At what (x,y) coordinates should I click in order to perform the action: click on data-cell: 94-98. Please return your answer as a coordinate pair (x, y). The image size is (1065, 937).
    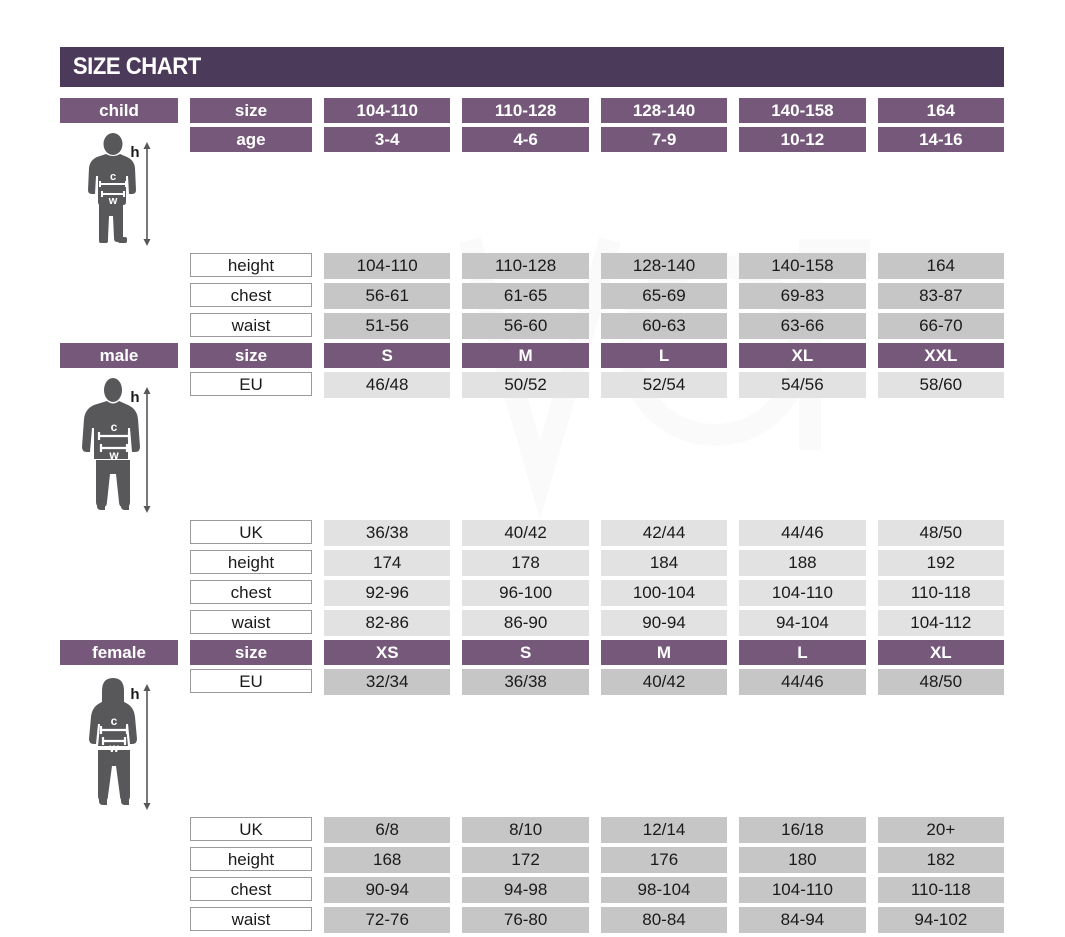
    Looking at the image, I should click on (525, 890).